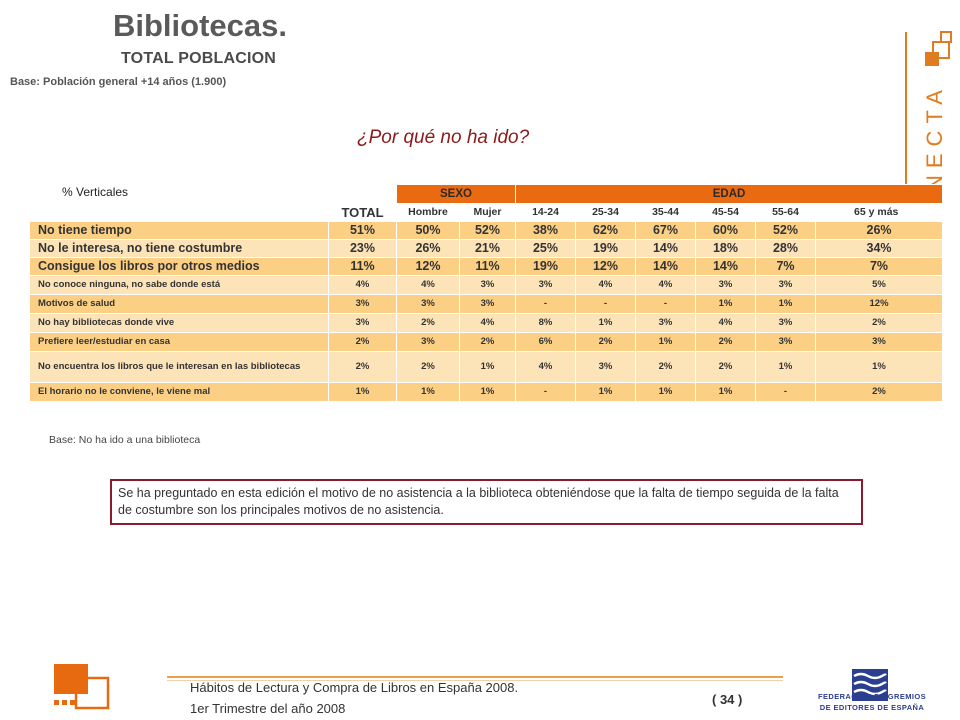  I want to click on table-cell: 34%, so click(879, 248).